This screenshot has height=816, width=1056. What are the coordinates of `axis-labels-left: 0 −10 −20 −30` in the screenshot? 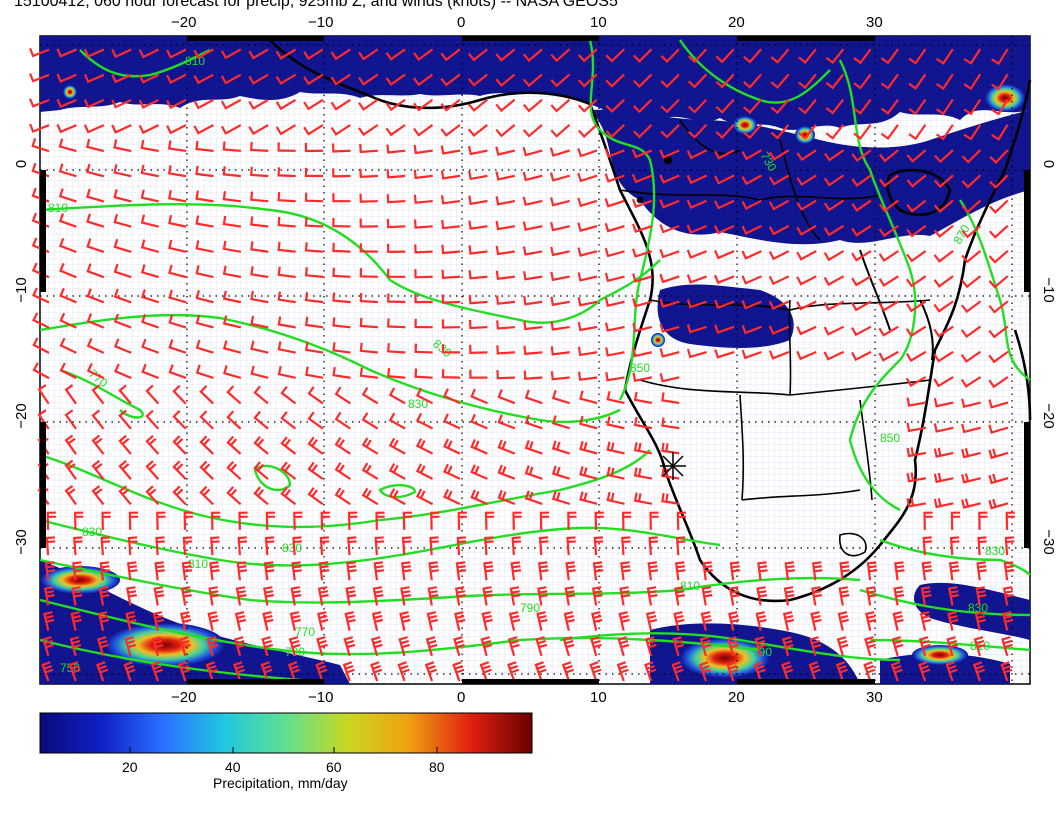 It's located at (21, 357).